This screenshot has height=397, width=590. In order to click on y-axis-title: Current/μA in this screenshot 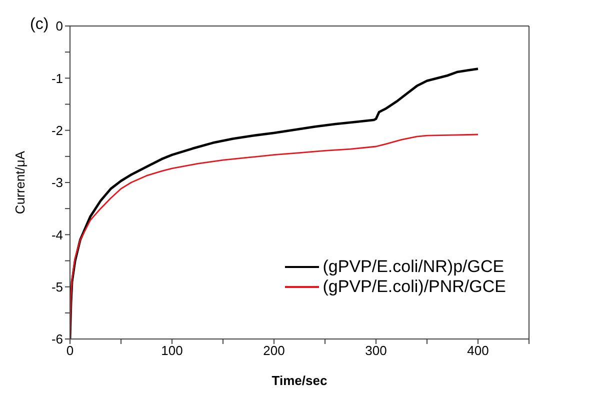, I will do `click(20, 182)`.